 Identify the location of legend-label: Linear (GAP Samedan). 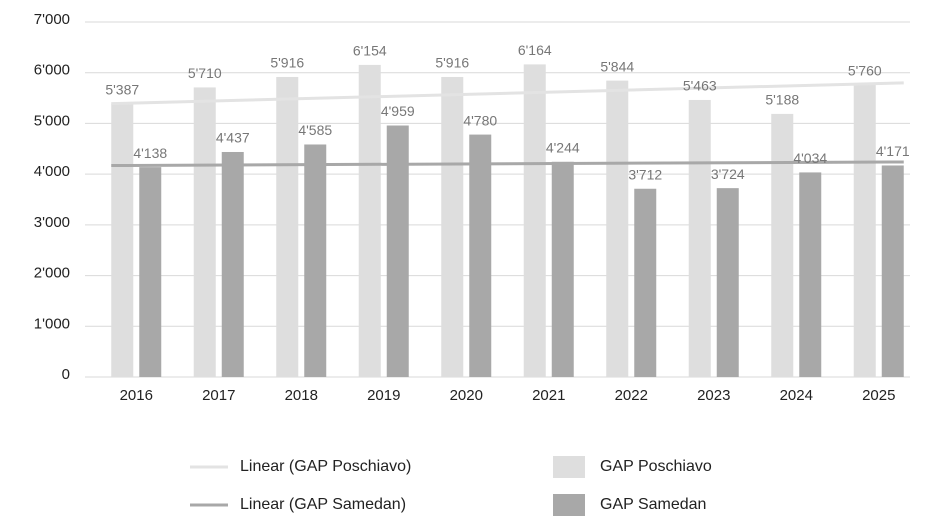
(323, 504).